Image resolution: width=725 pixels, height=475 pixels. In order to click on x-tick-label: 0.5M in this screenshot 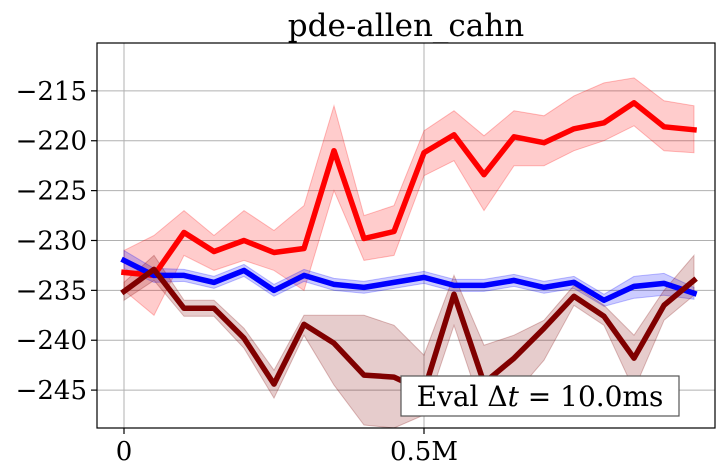, I will do `click(424, 452)`.